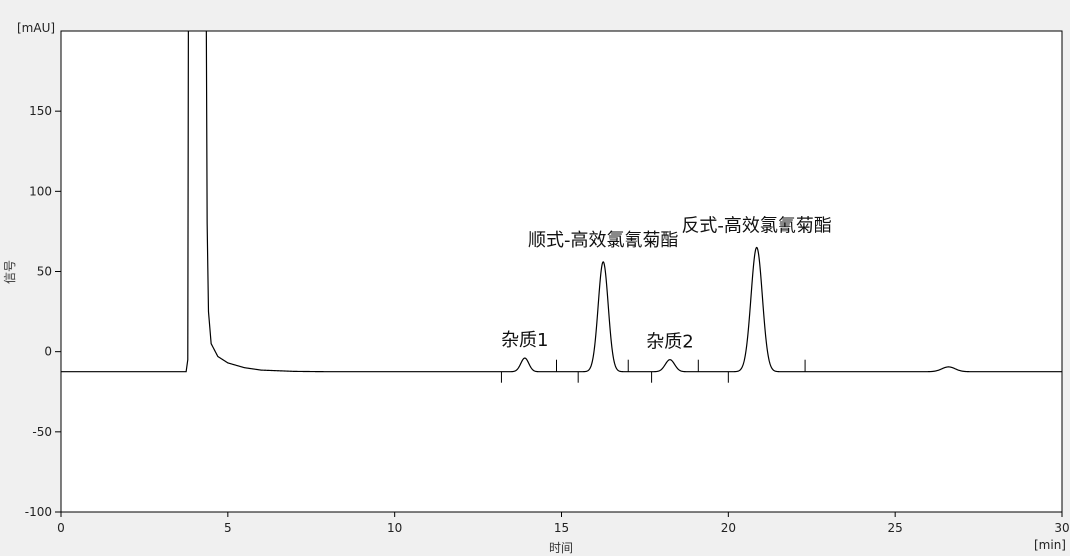 The height and width of the screenshot is (556, 1070). Describe the element at coordinates (524, 340) in the screenshot. I see `peak-label: 杂质1` at that location.